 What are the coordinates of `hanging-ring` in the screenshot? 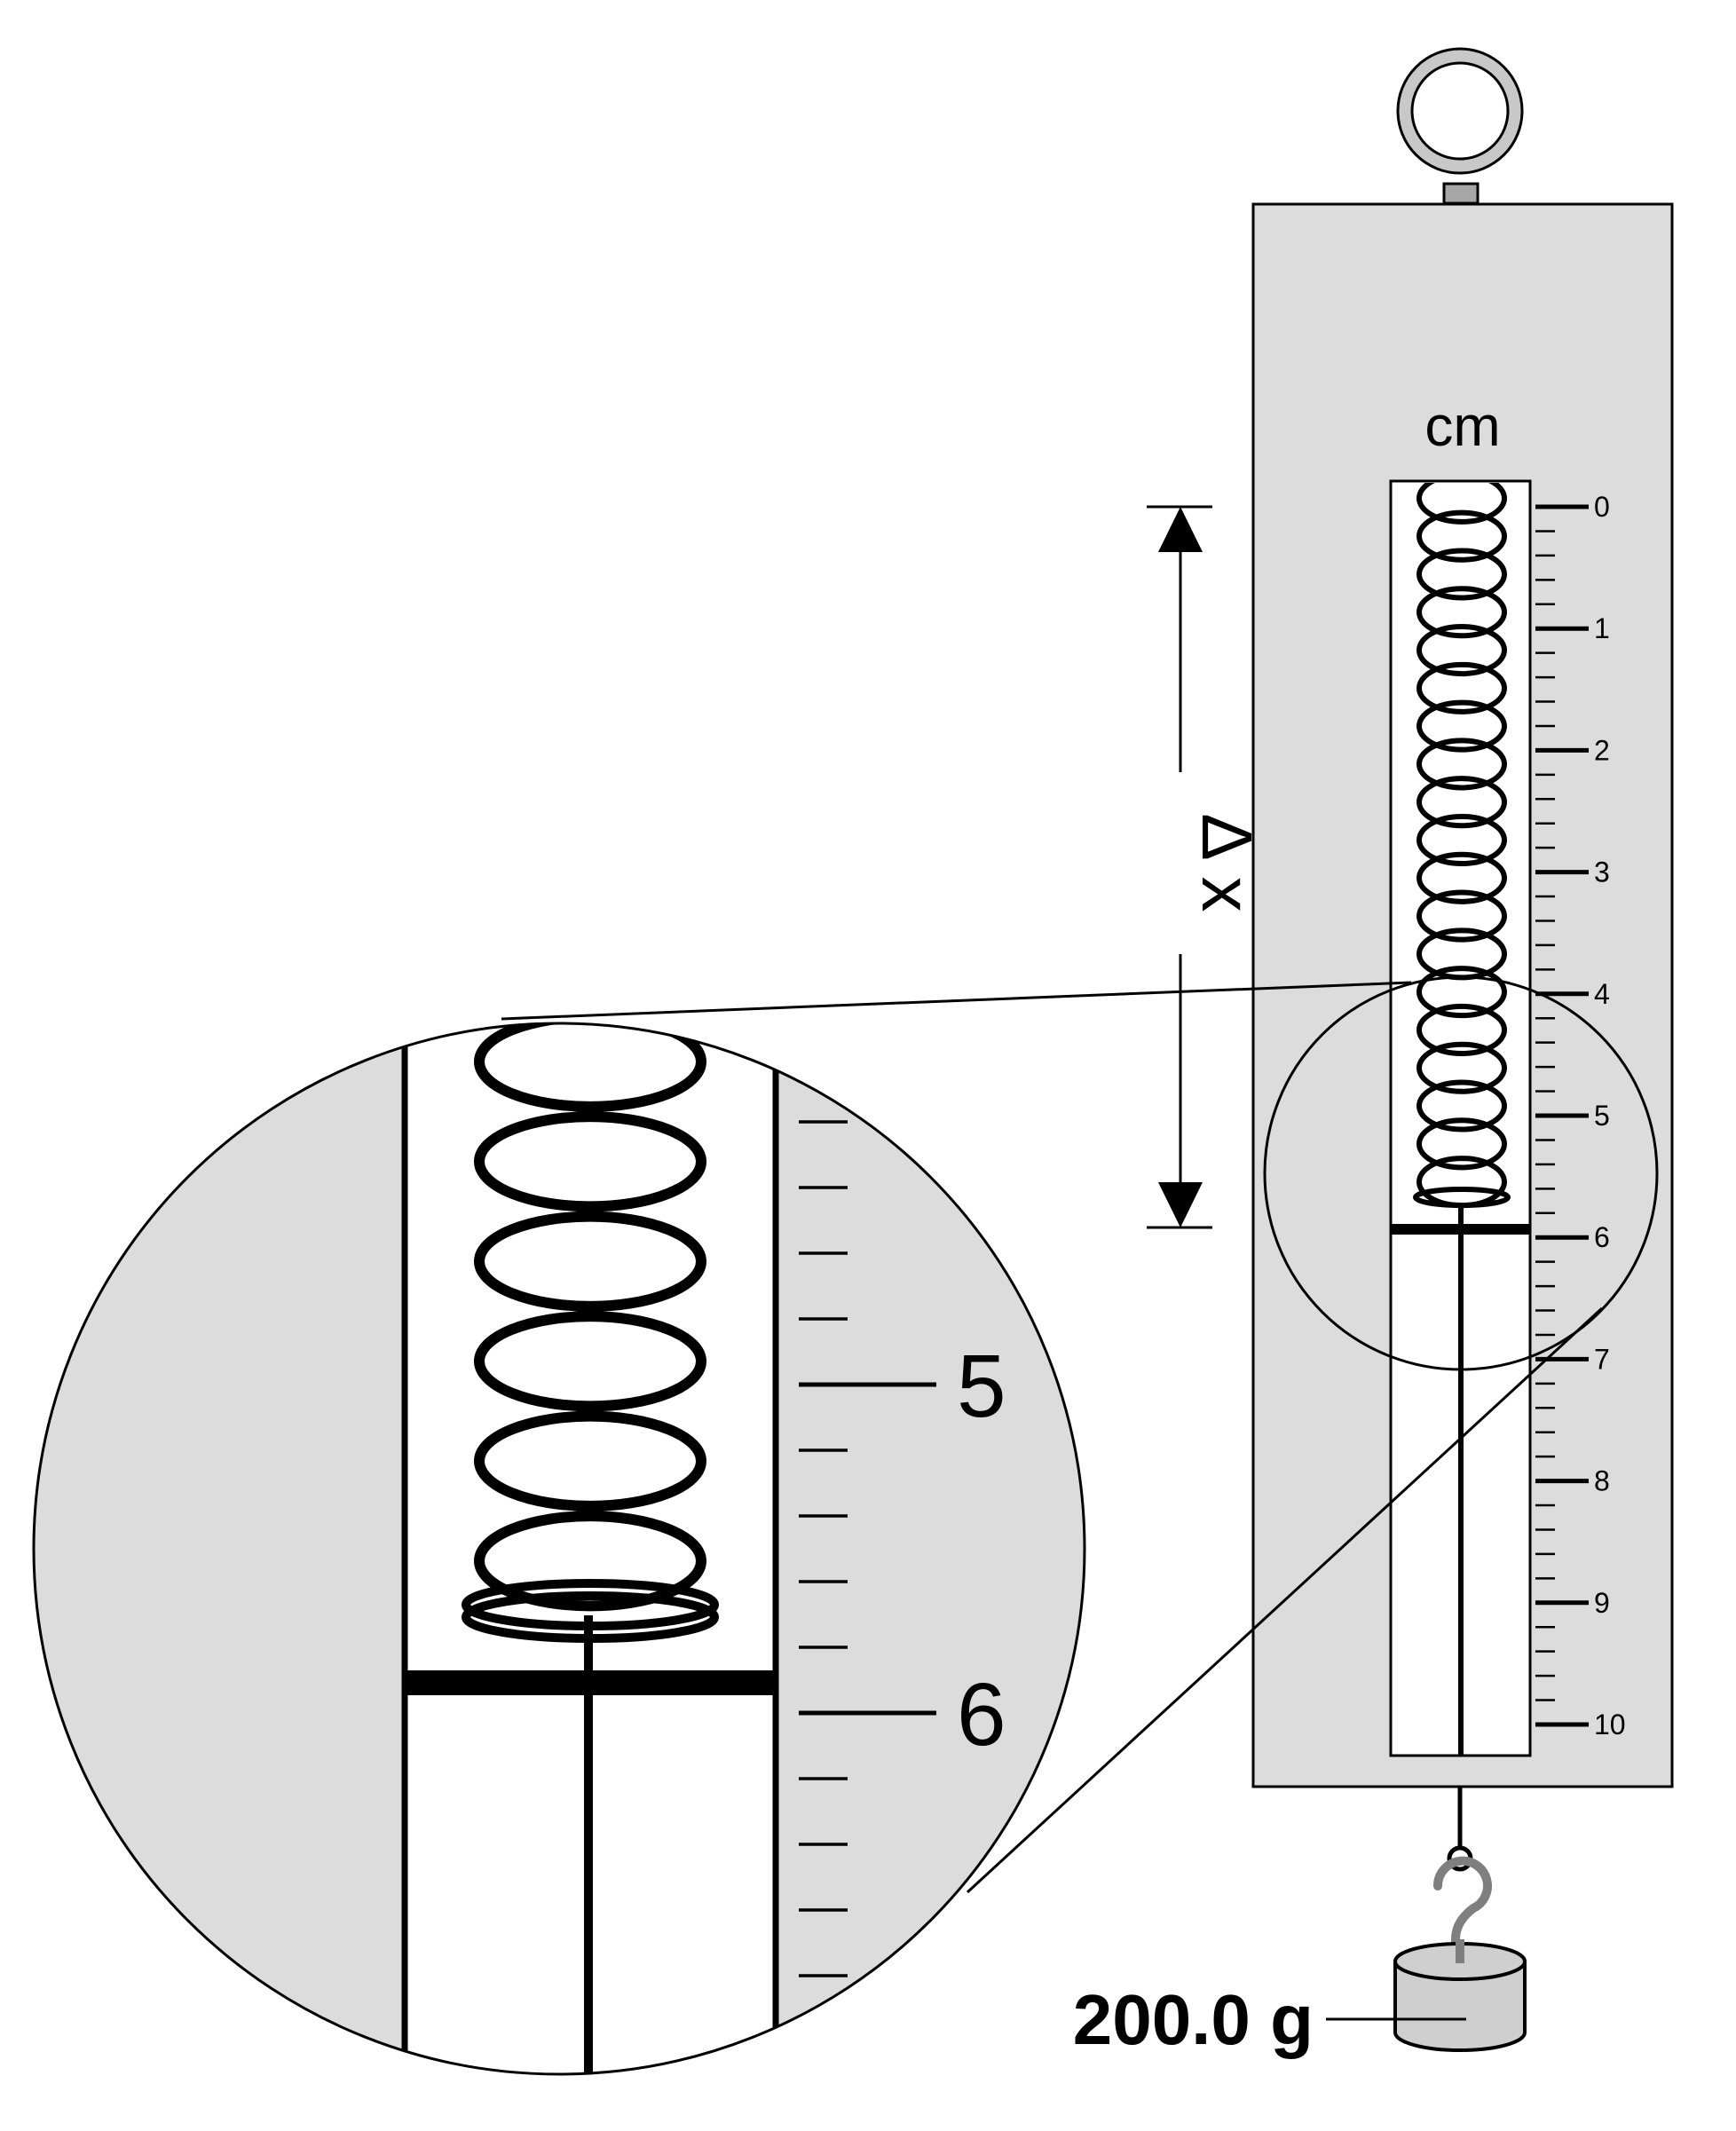 It's located at (1460, 126).